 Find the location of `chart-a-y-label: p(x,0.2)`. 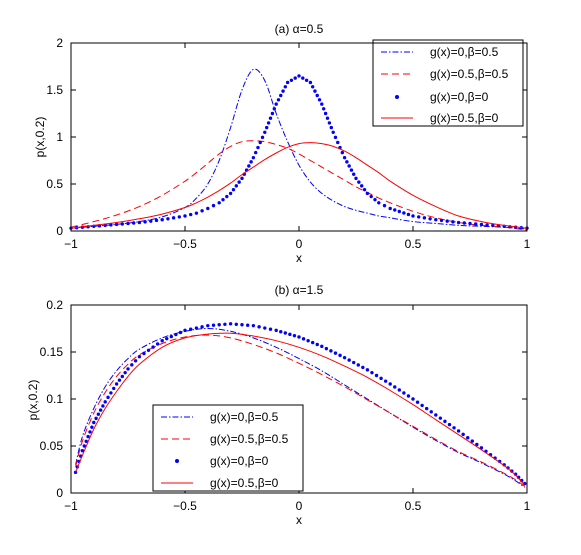

chart-a-y-label: p(x,0.2) is located at coordinates (40, 137).